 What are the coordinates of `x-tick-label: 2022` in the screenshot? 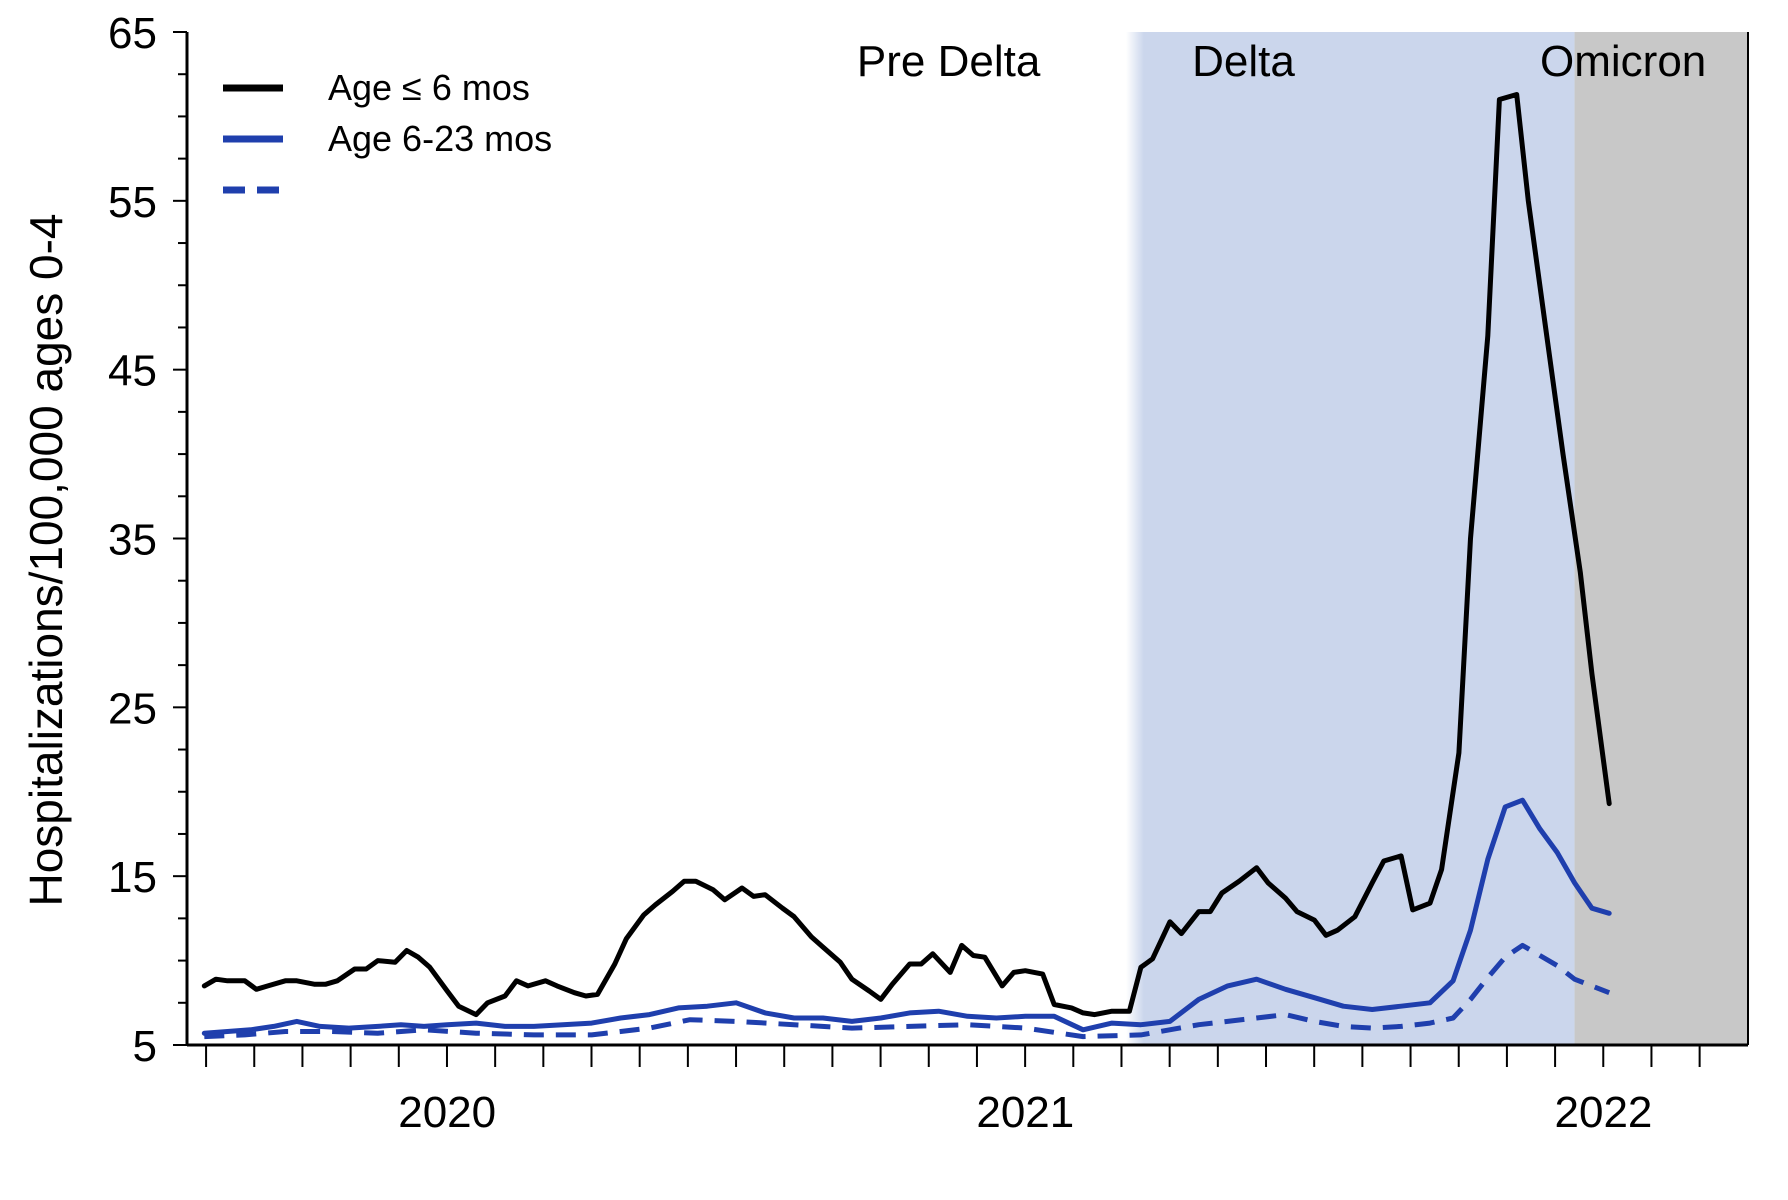 It's located at (1604, 1112).